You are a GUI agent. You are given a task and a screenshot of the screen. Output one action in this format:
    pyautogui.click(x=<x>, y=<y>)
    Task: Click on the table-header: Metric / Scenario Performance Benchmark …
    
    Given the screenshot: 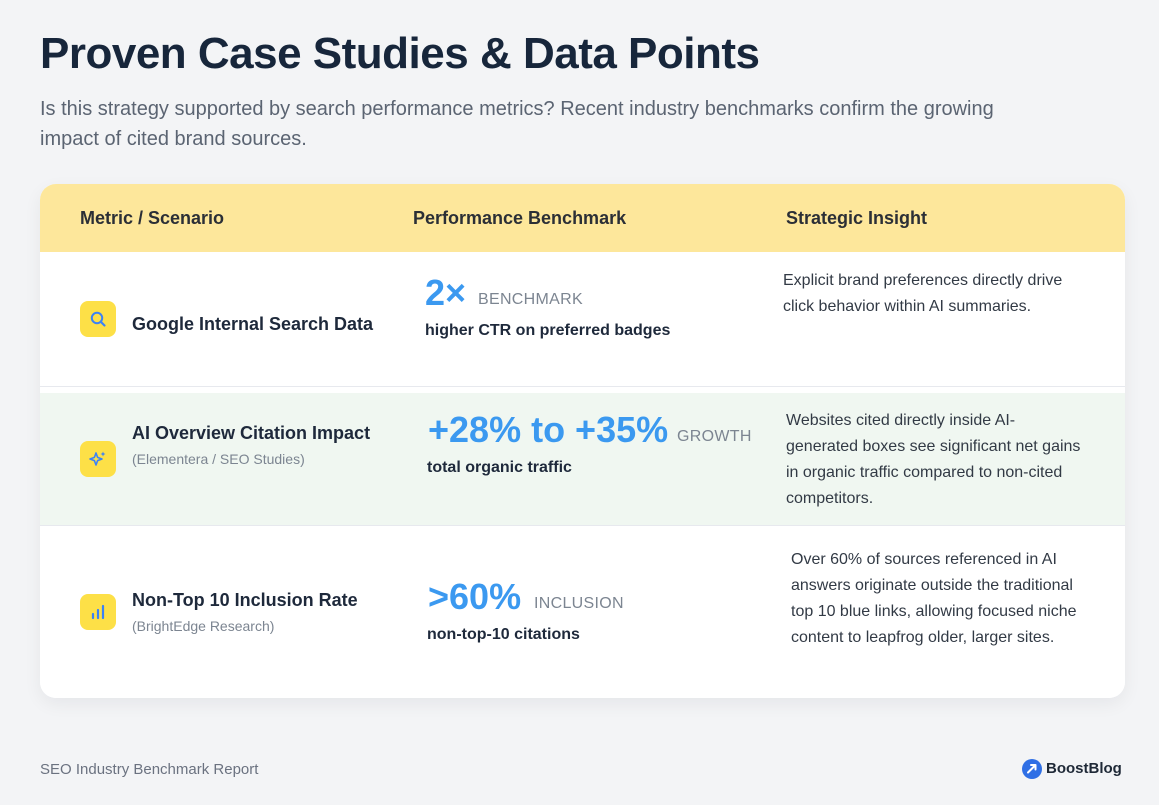 What is the action you would take?
    pyautogui.click(x=582, y=218)
    